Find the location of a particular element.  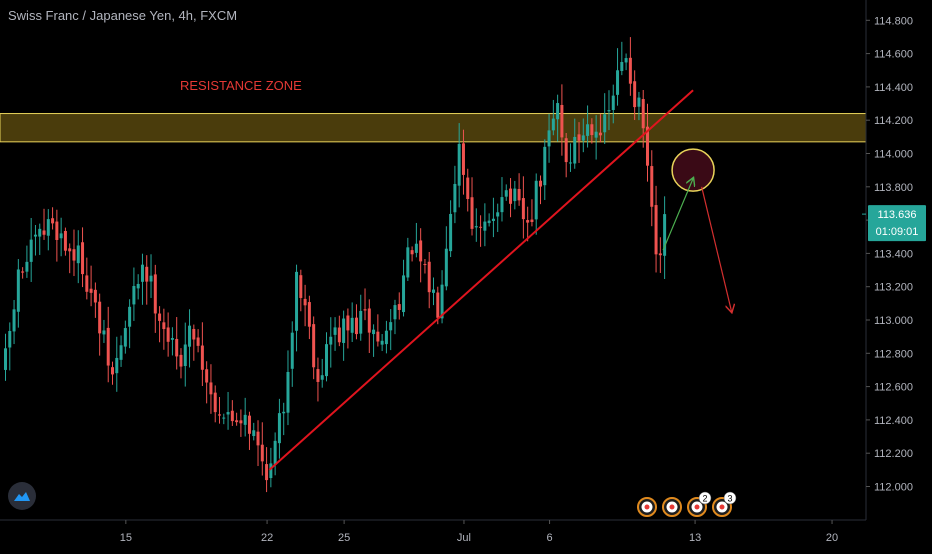

up-arrow is located at coordinates (677, 214).